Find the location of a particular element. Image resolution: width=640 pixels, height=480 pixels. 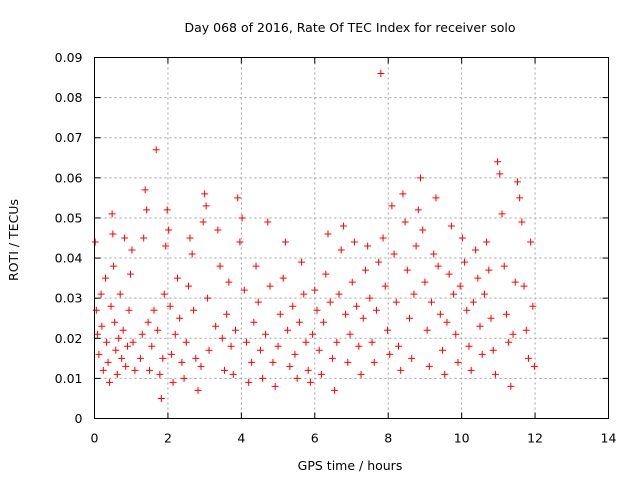

x-tick-label: 14 is located at coordinates (609, 438).